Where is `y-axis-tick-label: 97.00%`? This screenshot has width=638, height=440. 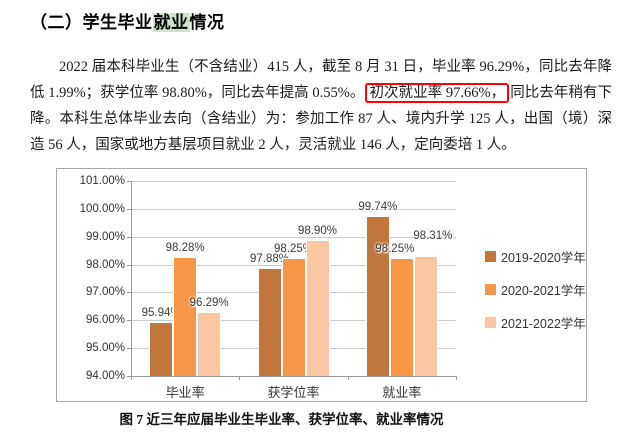 y-axis-tick-label: 97.00% is located at coordinates (105, 292).